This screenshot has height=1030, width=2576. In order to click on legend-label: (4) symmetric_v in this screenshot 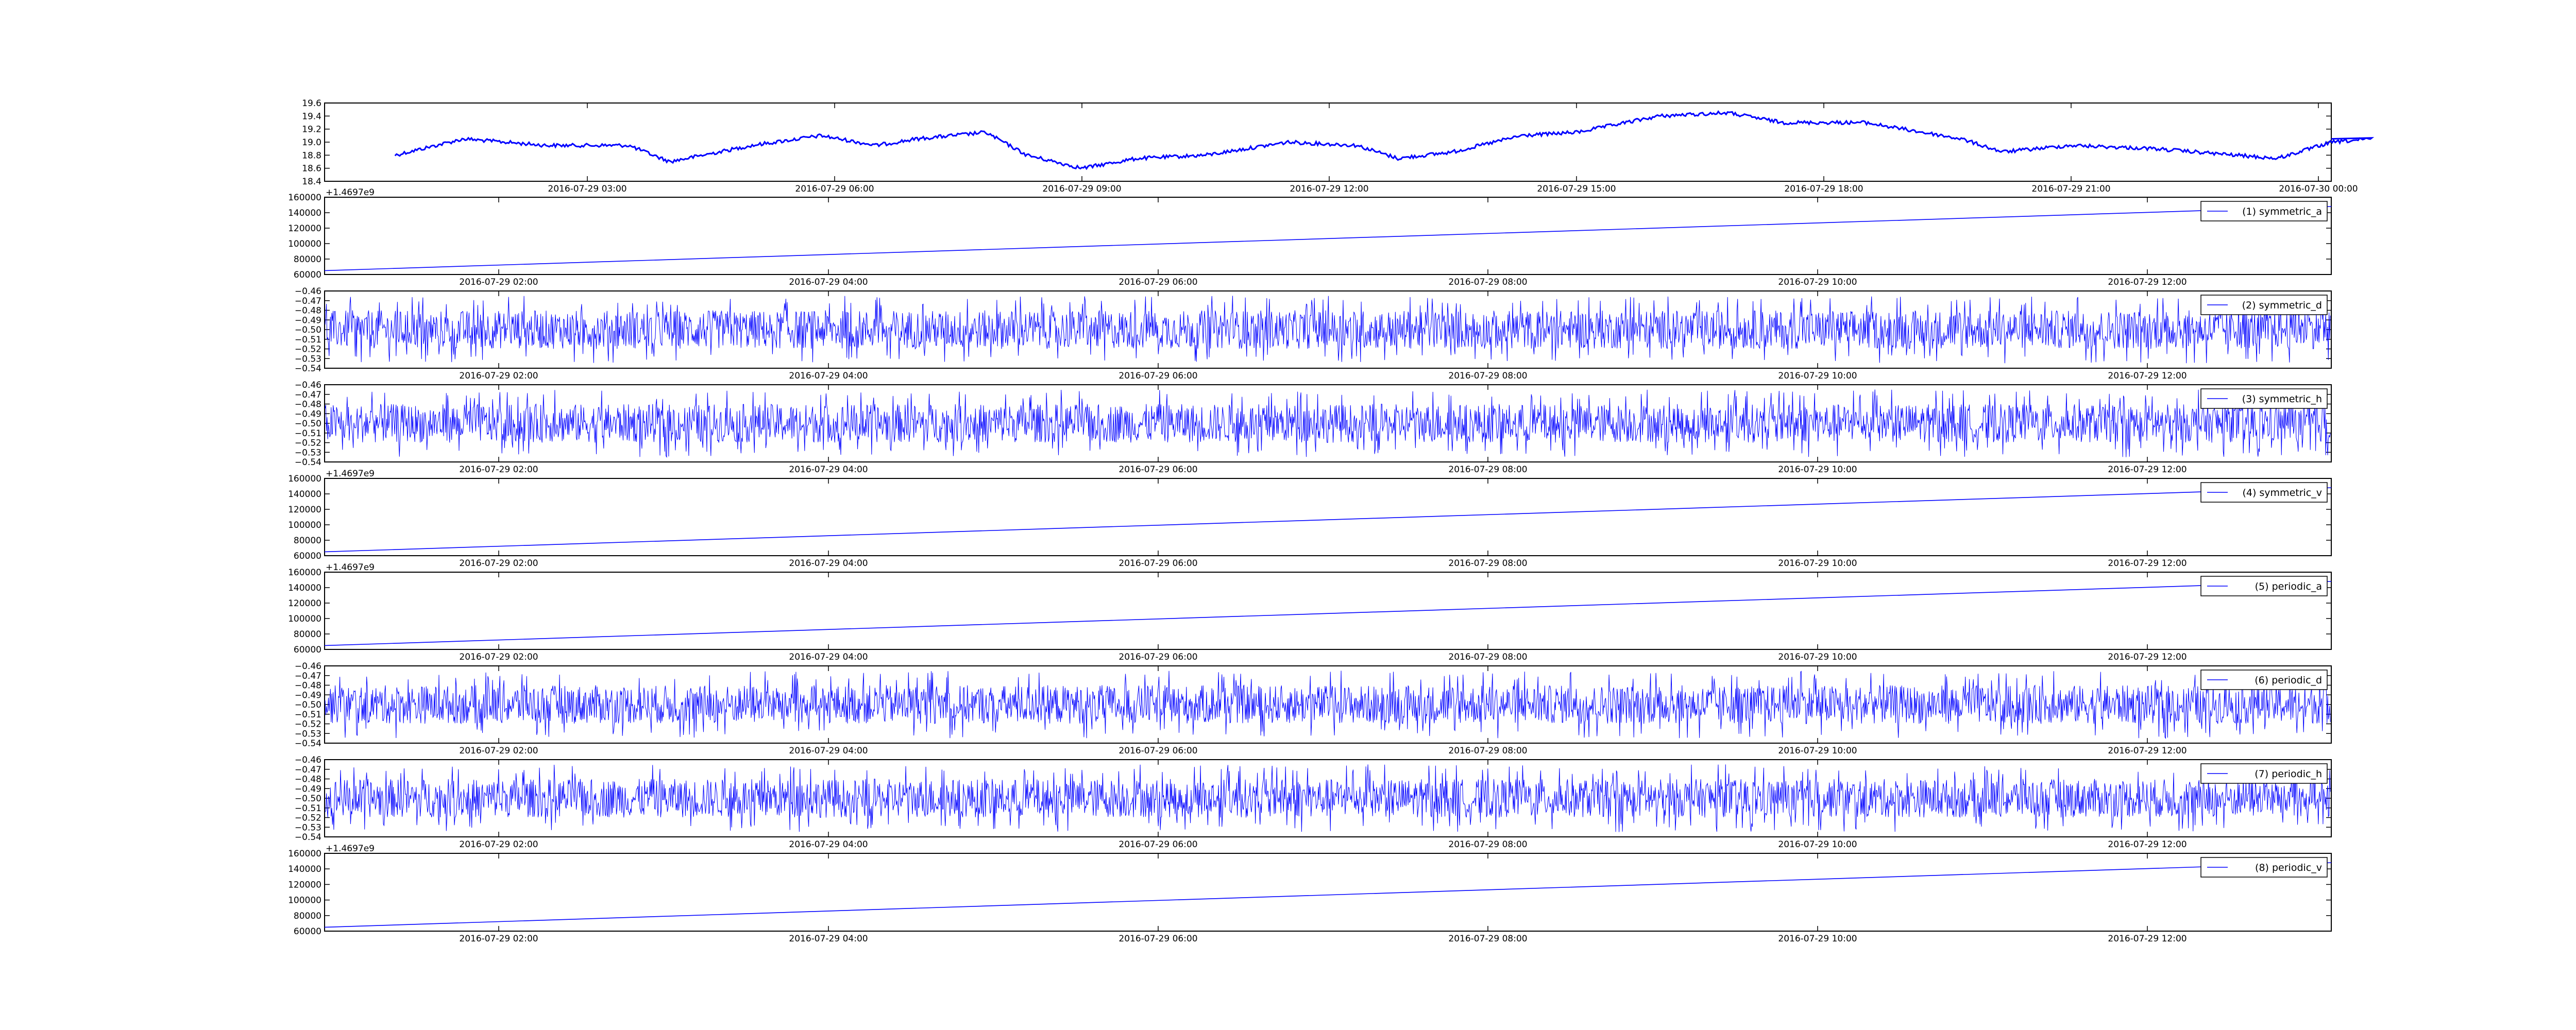, I will do `click(2282, 493)`.